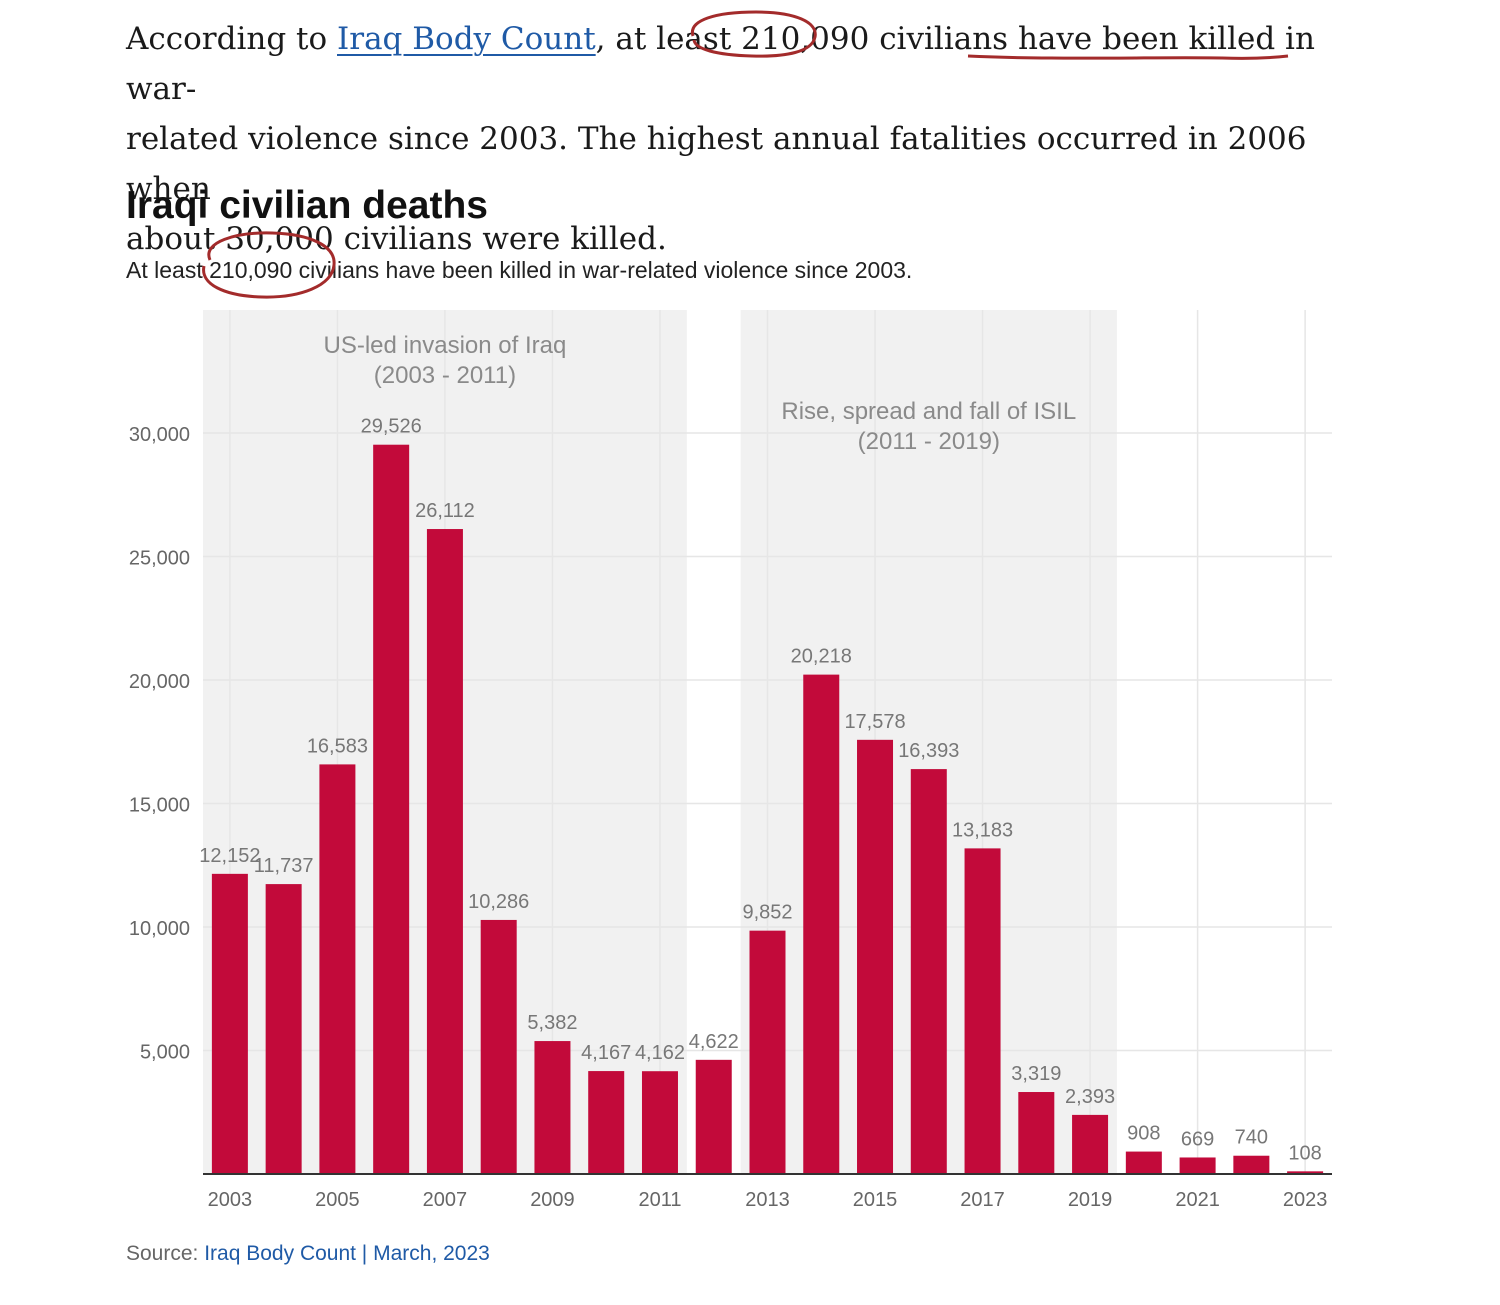 The image size is (1500, 1305). I want to click on bar-2018, so click(1036, 1133).